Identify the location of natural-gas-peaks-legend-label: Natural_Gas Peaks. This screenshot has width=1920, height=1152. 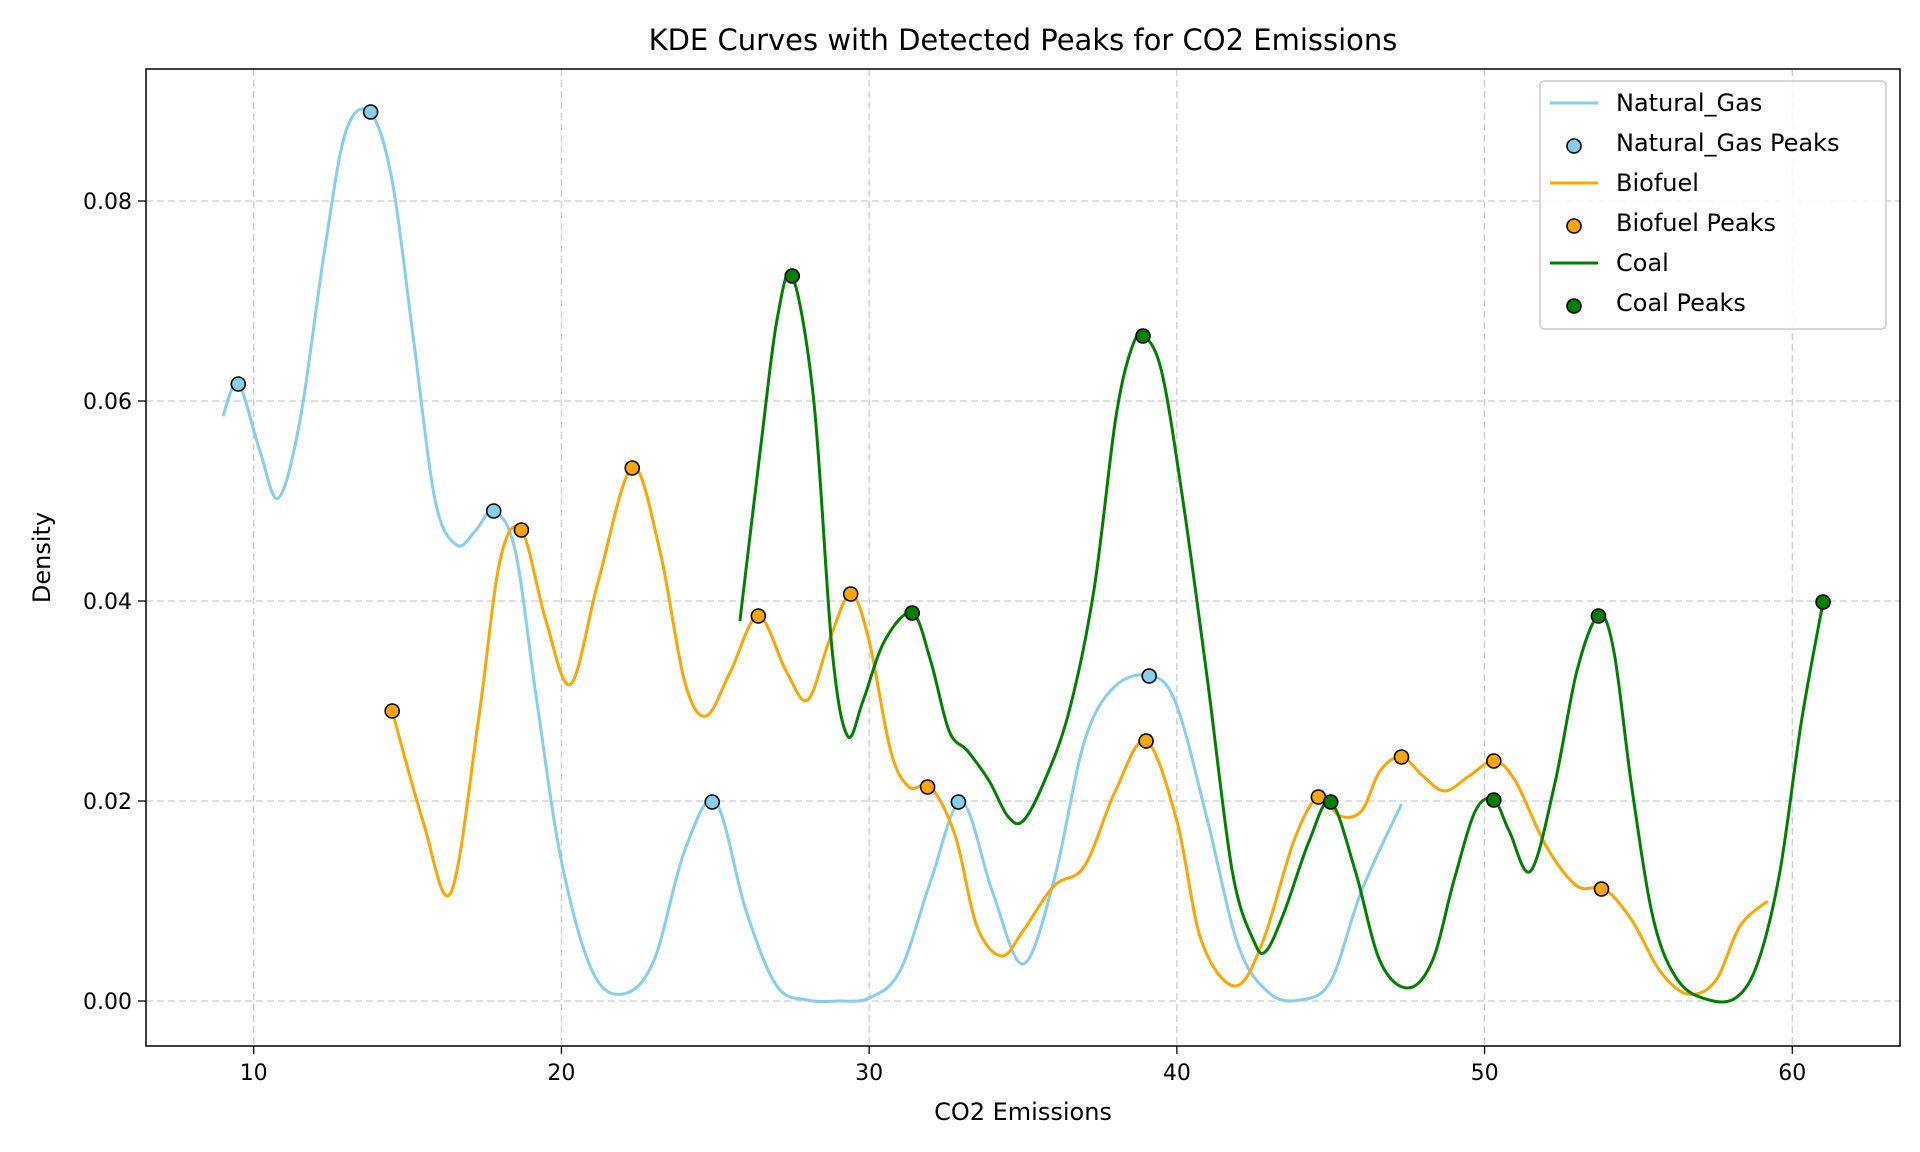
(1727, 143).